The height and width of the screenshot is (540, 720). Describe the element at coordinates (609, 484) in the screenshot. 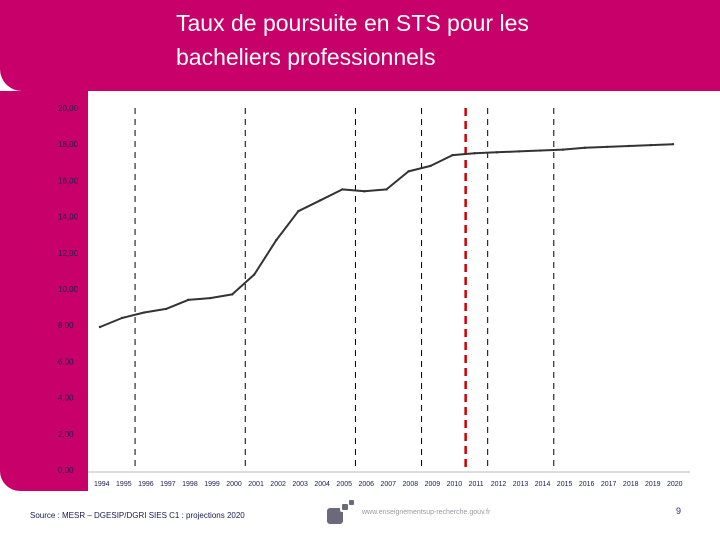

I see `x-tick-label: 2017` at that location.